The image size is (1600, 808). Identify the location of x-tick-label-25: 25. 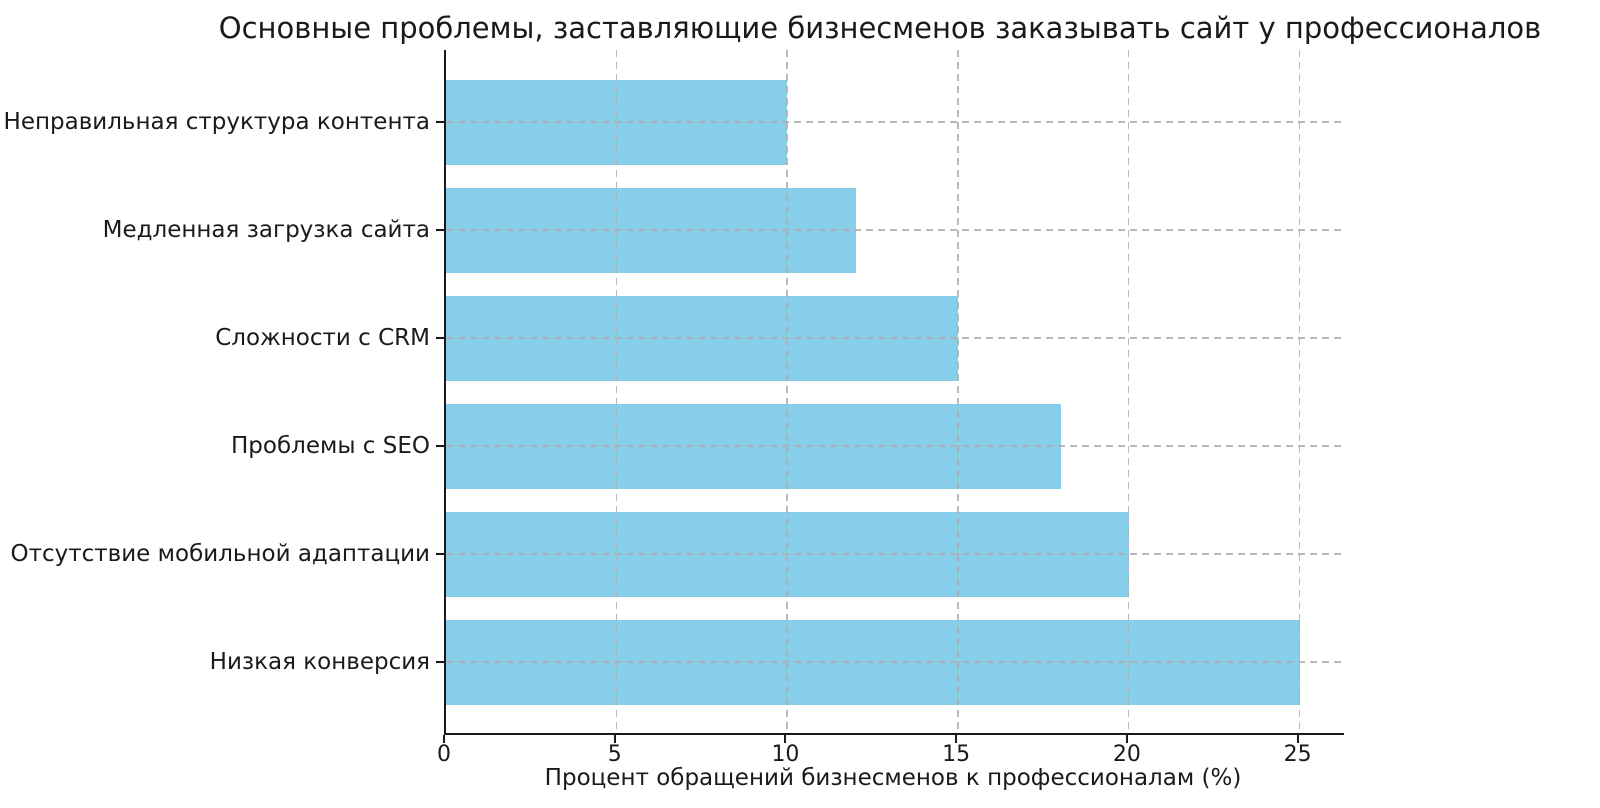
(1297, 754).